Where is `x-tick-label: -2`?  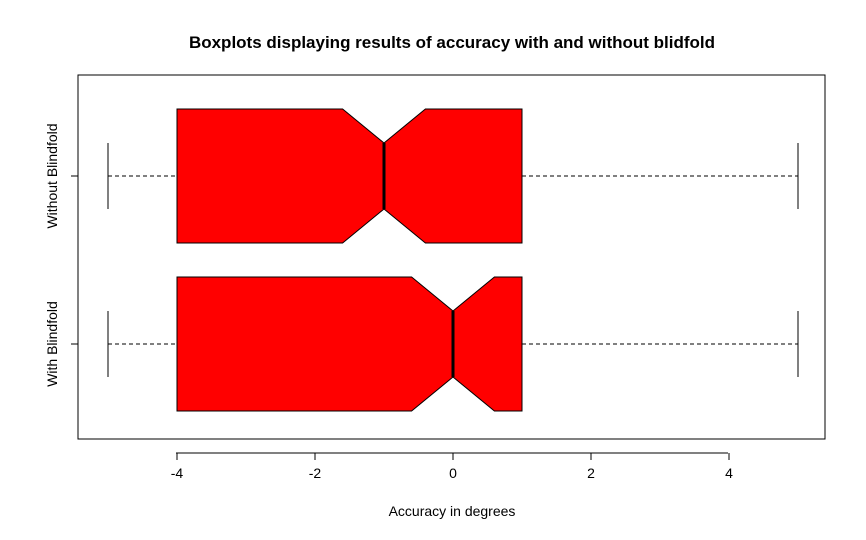
x-tick-label: -2 is located at coordinates (315, 473).